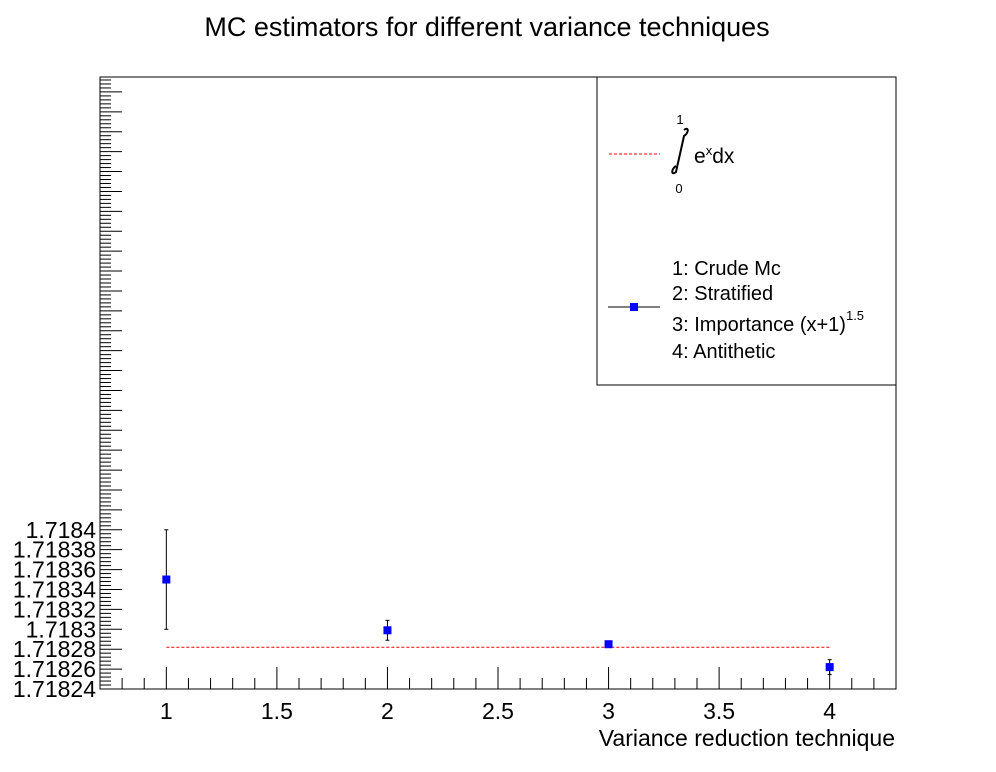 The height and width of the screenshot is (772, 996). I want to click on x-tick-label: 2.5, so click(498, 711).